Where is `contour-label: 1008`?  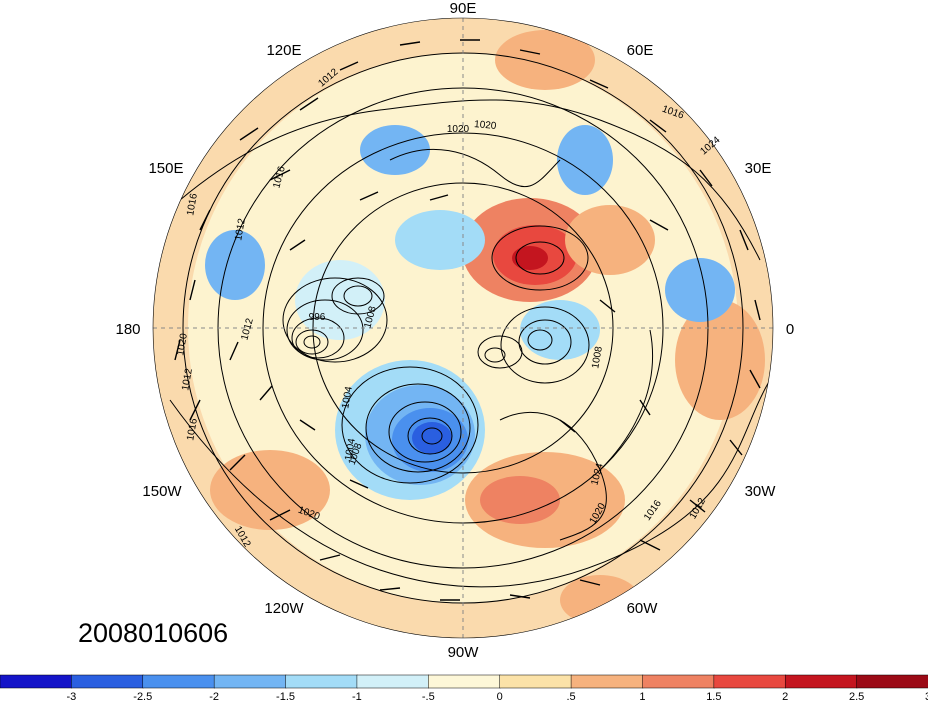
contour-label: 1008 is located at coordinates (597, 357).